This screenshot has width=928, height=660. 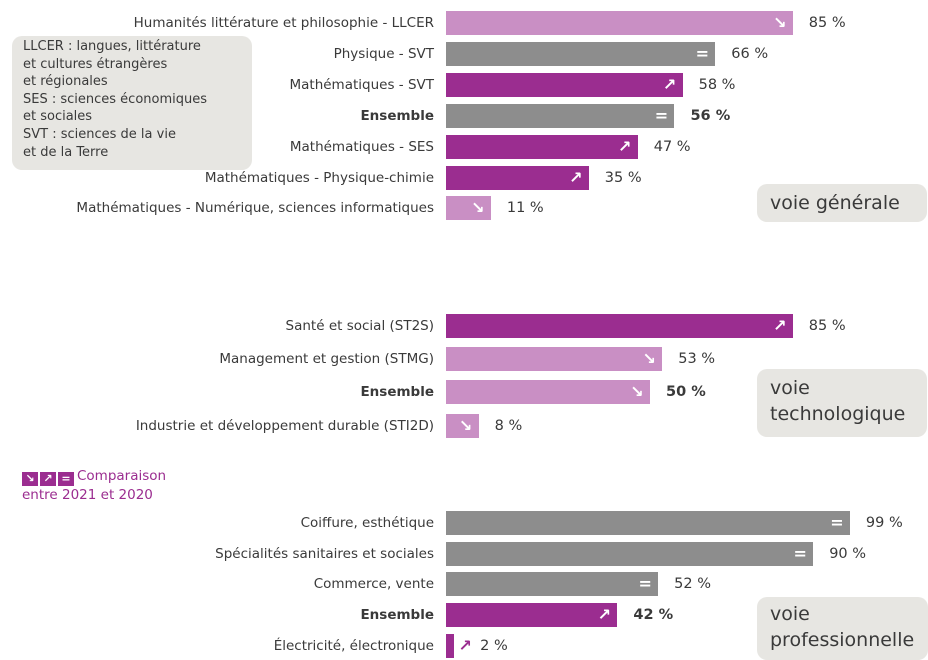 What do you see at coordinates (65, 82) in the screenshot?
I see `legend-line: et régionales` at bounding box center [65, 82].